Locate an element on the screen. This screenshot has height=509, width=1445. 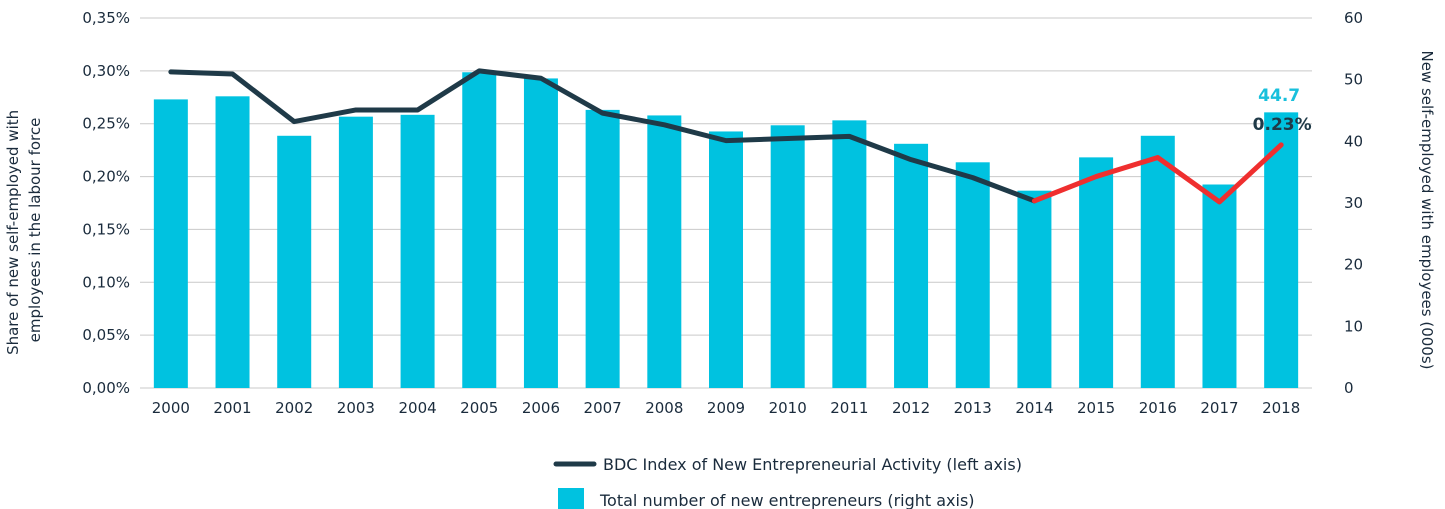
x-tick-label: 2004 is located at coordinates (417, 408).